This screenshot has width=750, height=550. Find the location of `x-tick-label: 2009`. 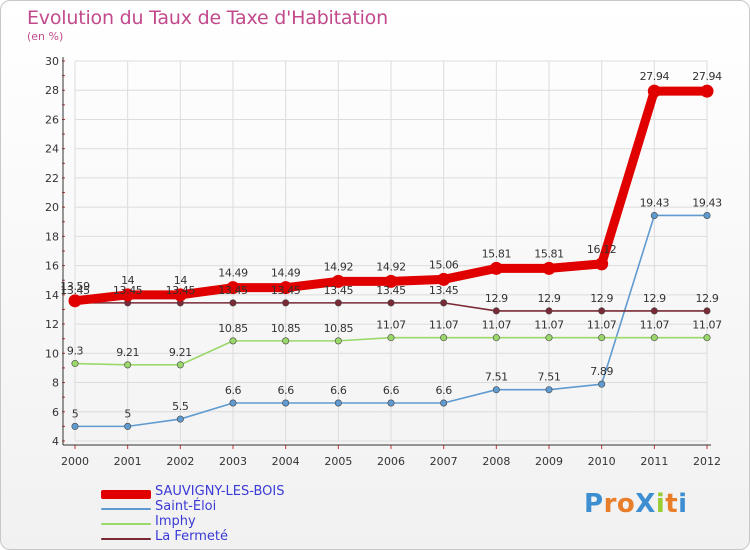

x-tick-label: 2009 is located at coordinates (549, 461).